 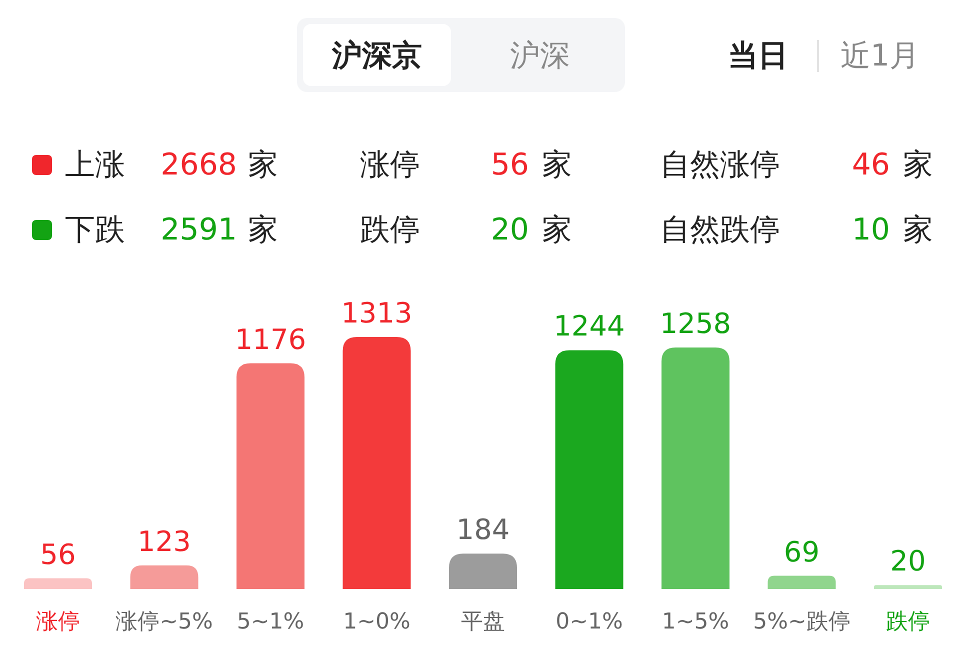 What do you see at coordinates (871, 165) in the screenshot?
I see `annotation: 46` at bounding box center [871, 165].